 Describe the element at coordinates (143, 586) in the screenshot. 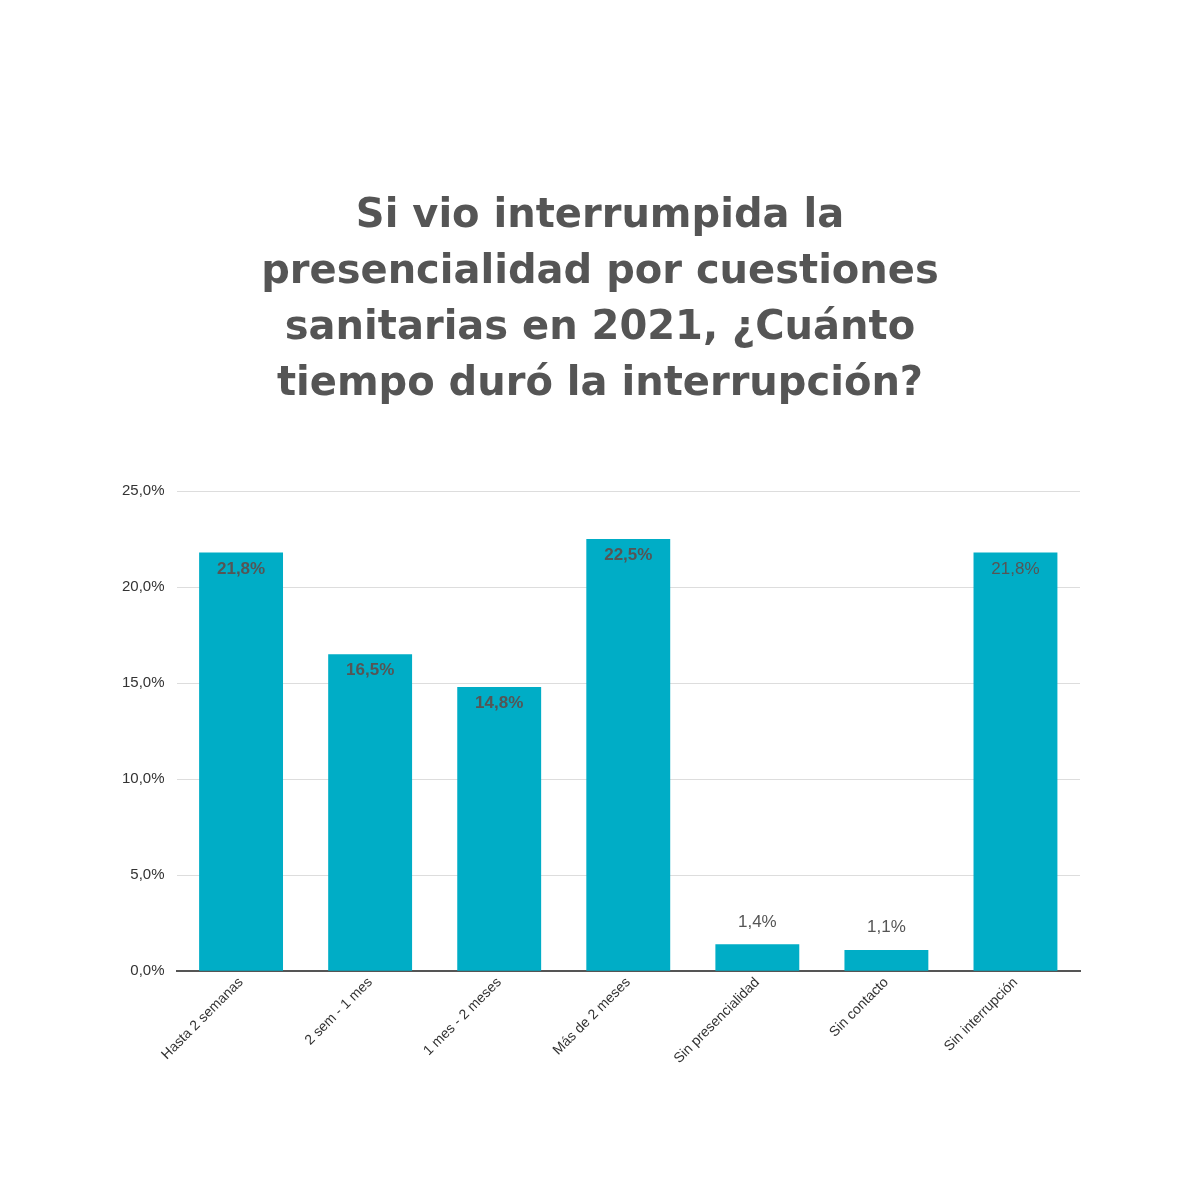

I see `y-tick-label: 20,0%` at that location.